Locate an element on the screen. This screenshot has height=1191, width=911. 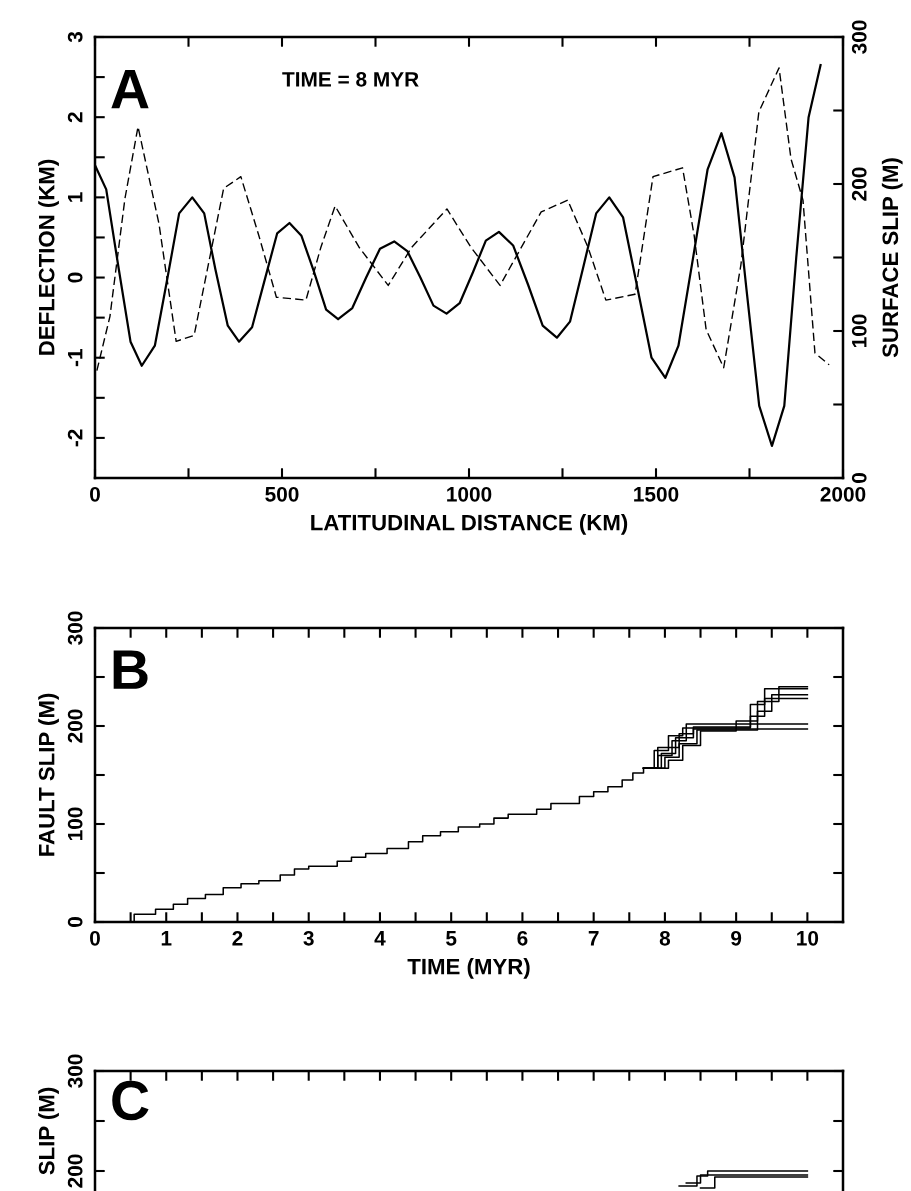
y2-tick-label: 300 is located at coordinates (859, 37).